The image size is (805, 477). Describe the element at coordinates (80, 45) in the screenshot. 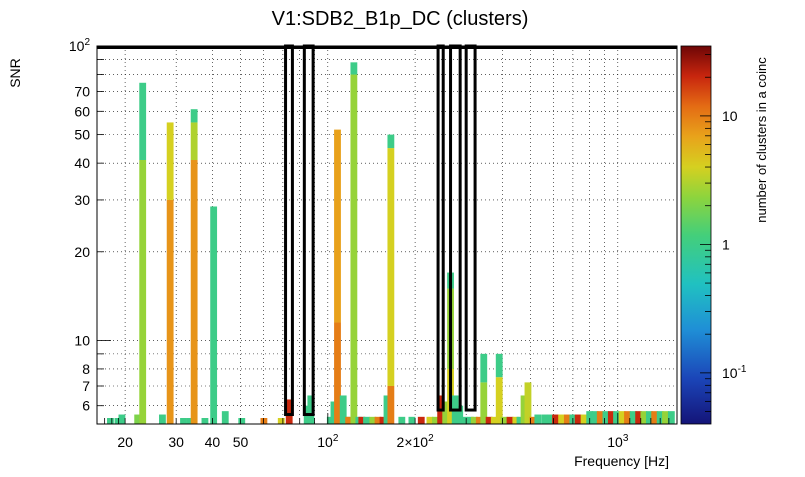

I see `y-tick-label: 102` at that location.